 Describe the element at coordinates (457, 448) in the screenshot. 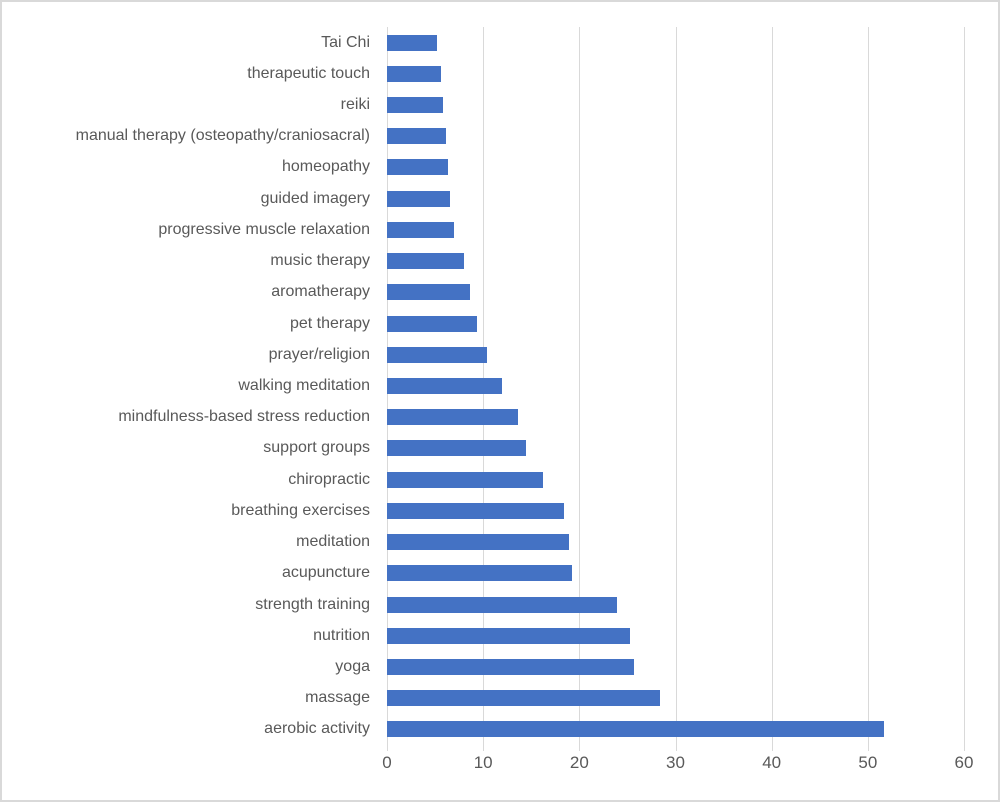

I see `bar-support-groups` at that location.